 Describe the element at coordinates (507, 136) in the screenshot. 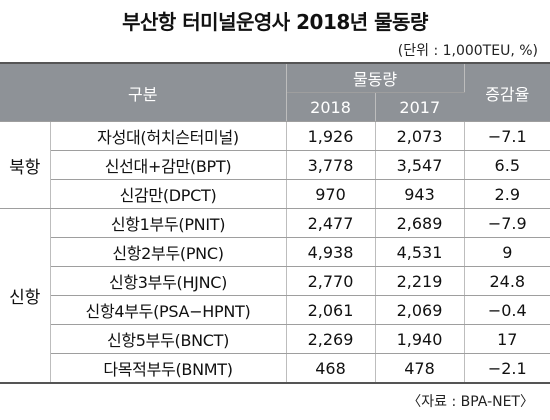

I see `value-change: −7.1` at that location.